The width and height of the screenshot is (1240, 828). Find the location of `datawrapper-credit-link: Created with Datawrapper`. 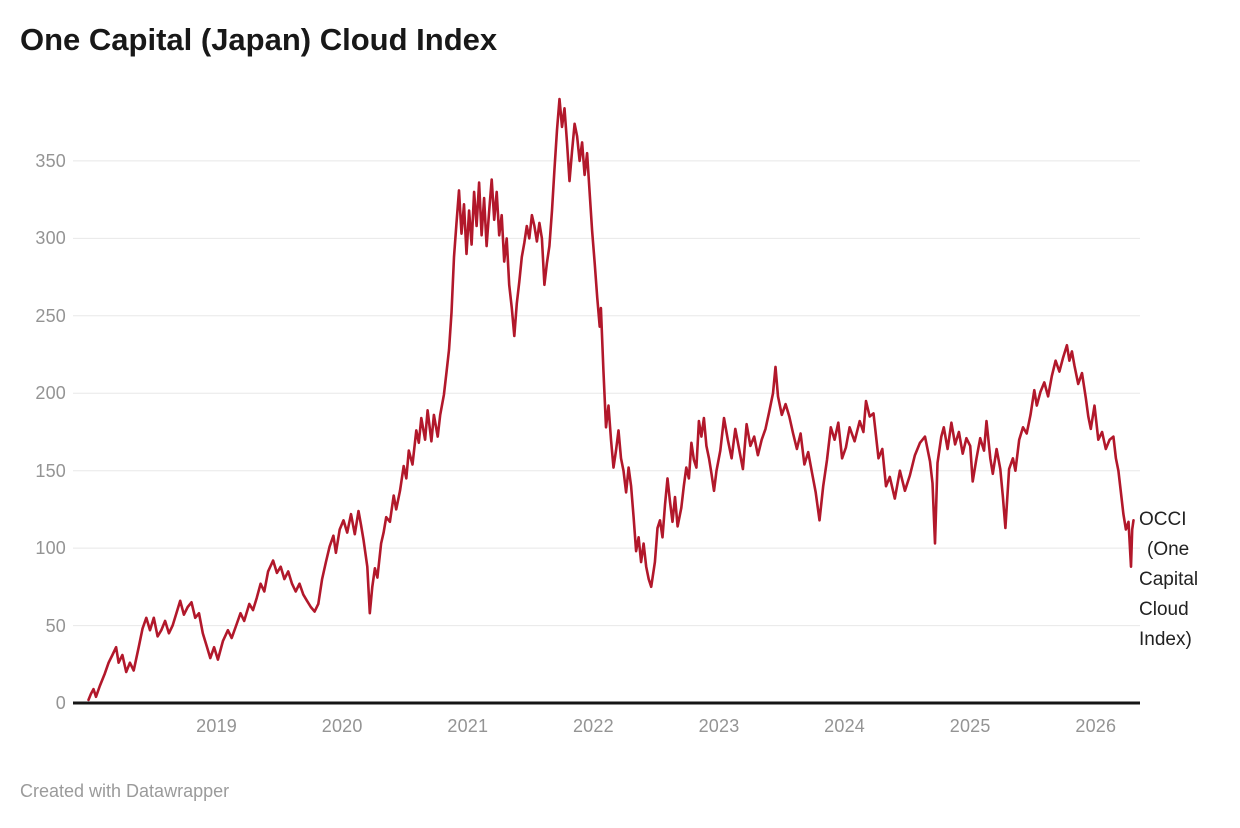

datawrapper-credit-link: Created with Datawrapper is located at coordinates (125, 791).